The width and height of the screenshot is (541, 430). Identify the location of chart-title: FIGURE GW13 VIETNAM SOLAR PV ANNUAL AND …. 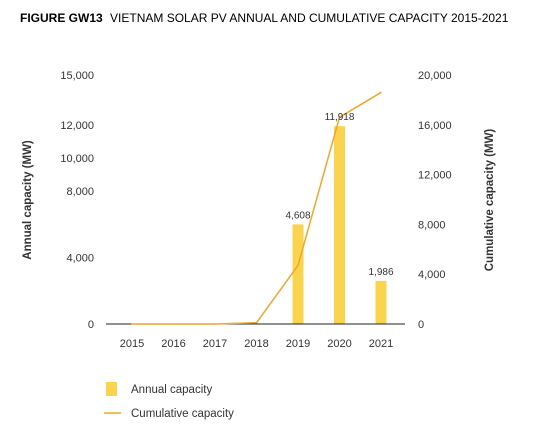
(264, 18).